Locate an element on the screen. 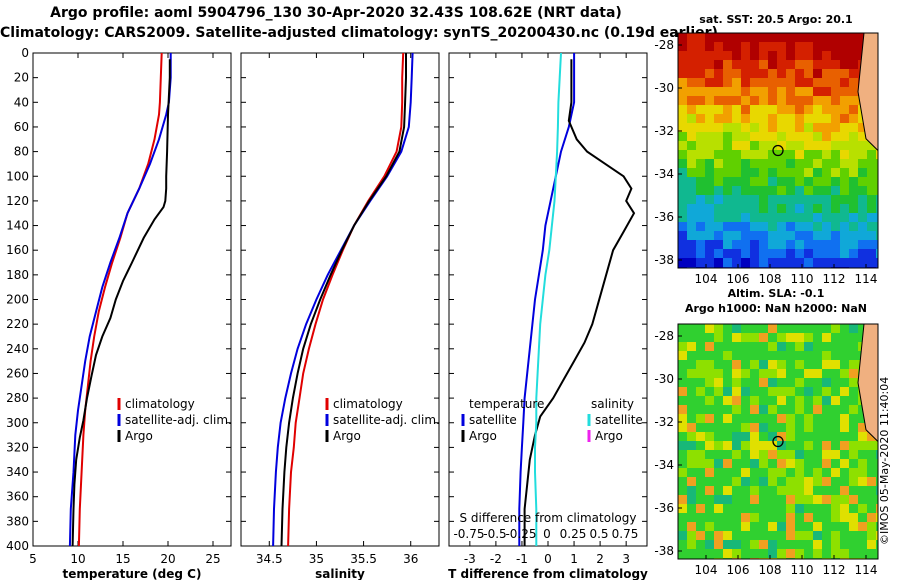  legend-label: climatology is located at coordinates (160, 404).